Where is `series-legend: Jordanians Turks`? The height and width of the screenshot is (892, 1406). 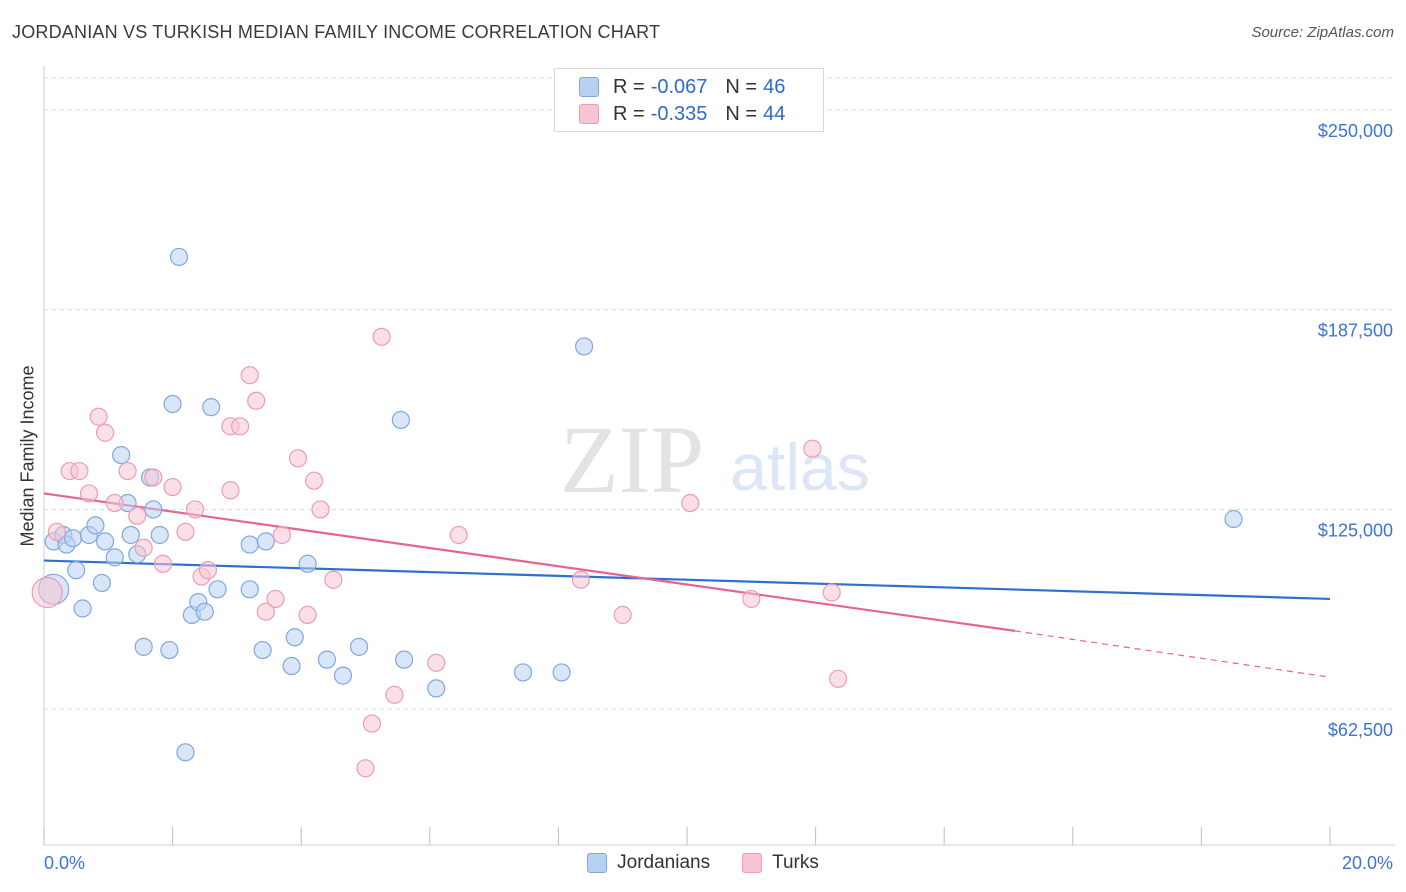
series-legend: Jordanians Turks is located at coordinates (703, 863).